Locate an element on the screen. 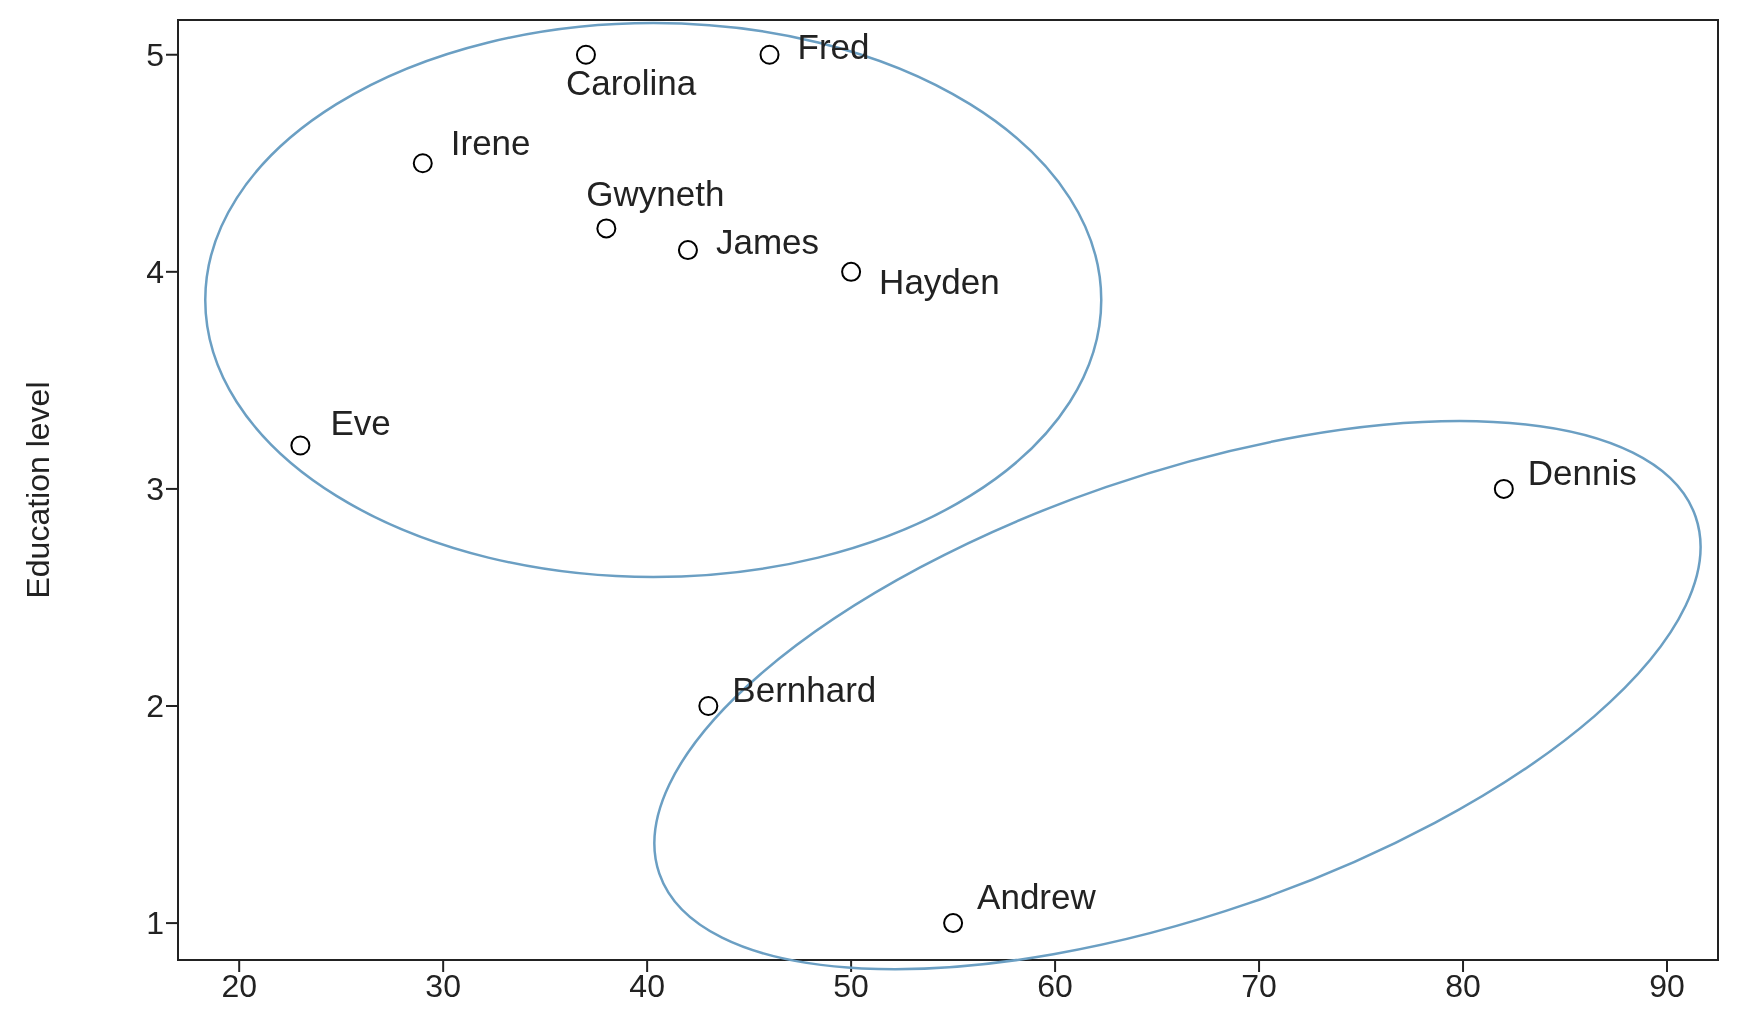 This screenshot has height=1036, width=1737. y-tick-label: 5 is located at coordinates (155, 55).